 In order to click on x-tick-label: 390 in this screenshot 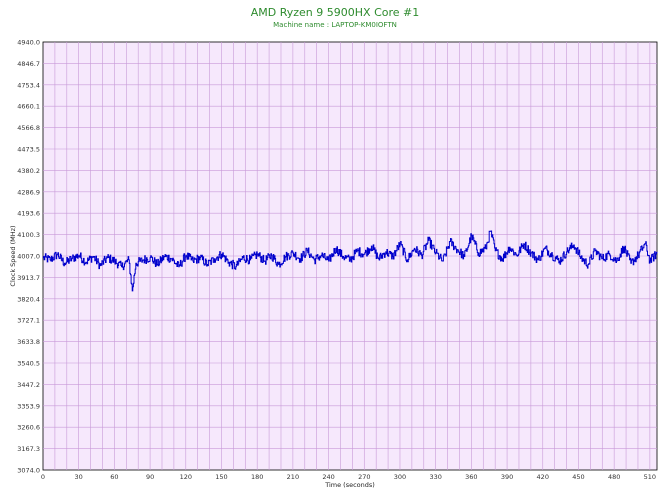, I will do `click(507, 477)`.